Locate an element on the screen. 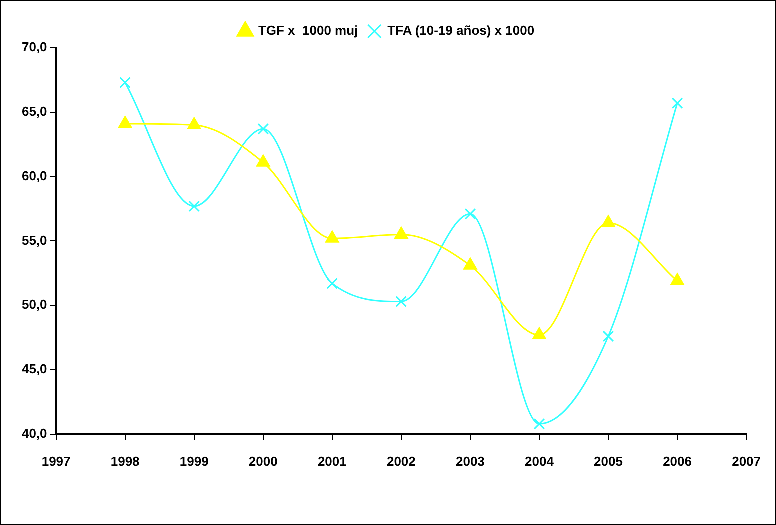  legend-label: TFA (10-19 años) x 1000 is located at coordinates (461, 30).